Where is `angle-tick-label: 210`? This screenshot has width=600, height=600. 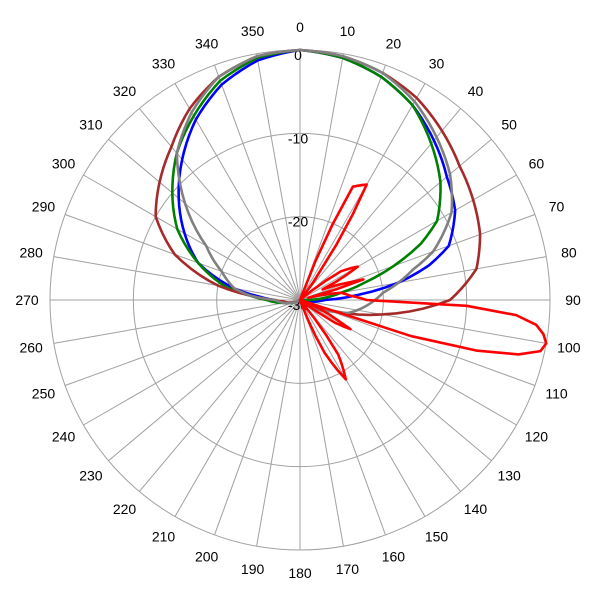
angle-tick-label: 210 is located at coordinates (164, 536).